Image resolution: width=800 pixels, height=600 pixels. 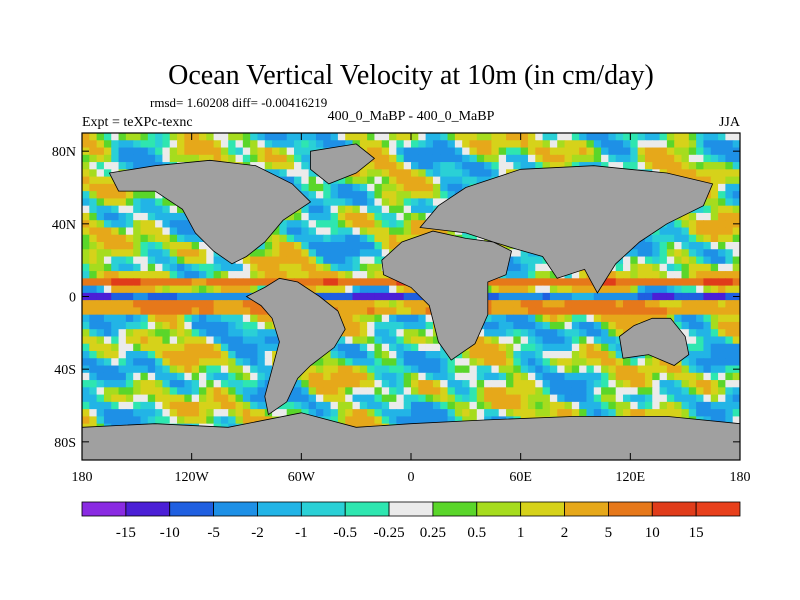 What do you see at coordinates (411, 509) in the screenshot?
I see `colorbar-swatch` at bounding box center [411, 509].